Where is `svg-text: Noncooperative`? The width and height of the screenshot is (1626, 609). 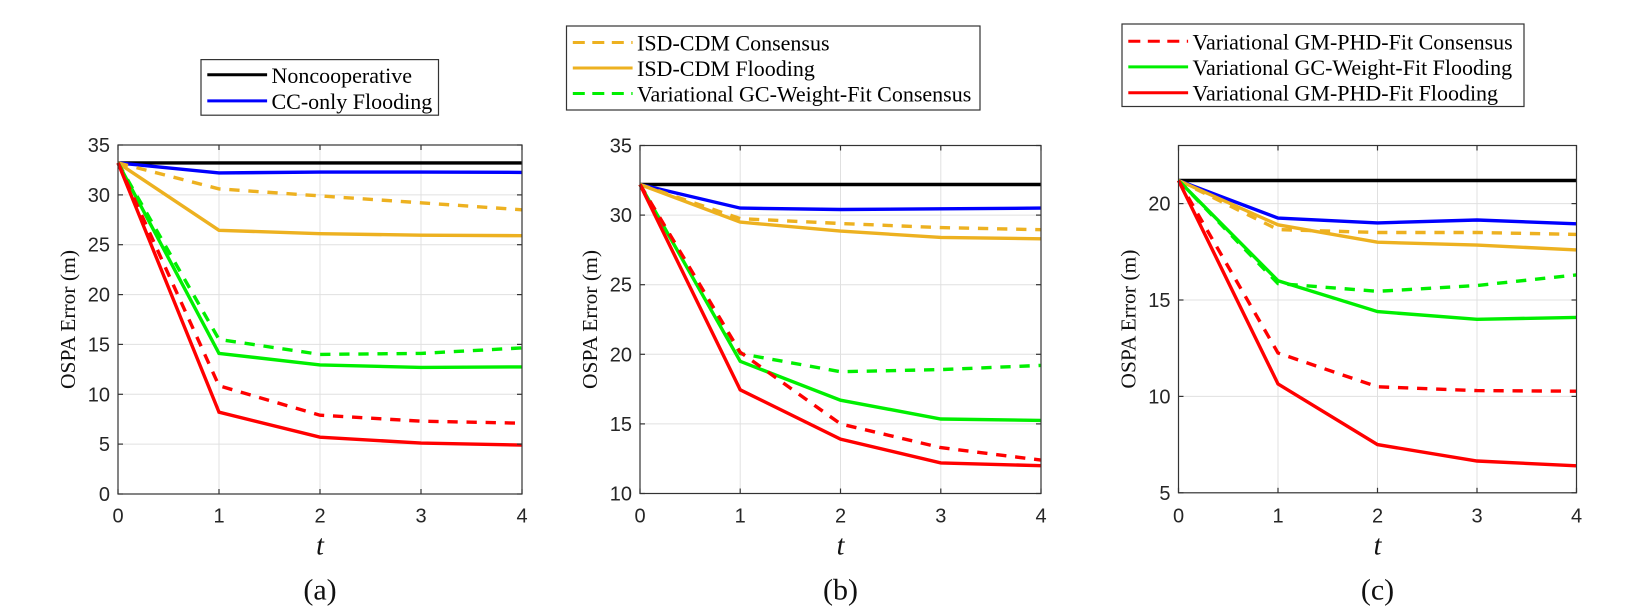
svg-text: Noncooperative is located at coordinates (342, 75).